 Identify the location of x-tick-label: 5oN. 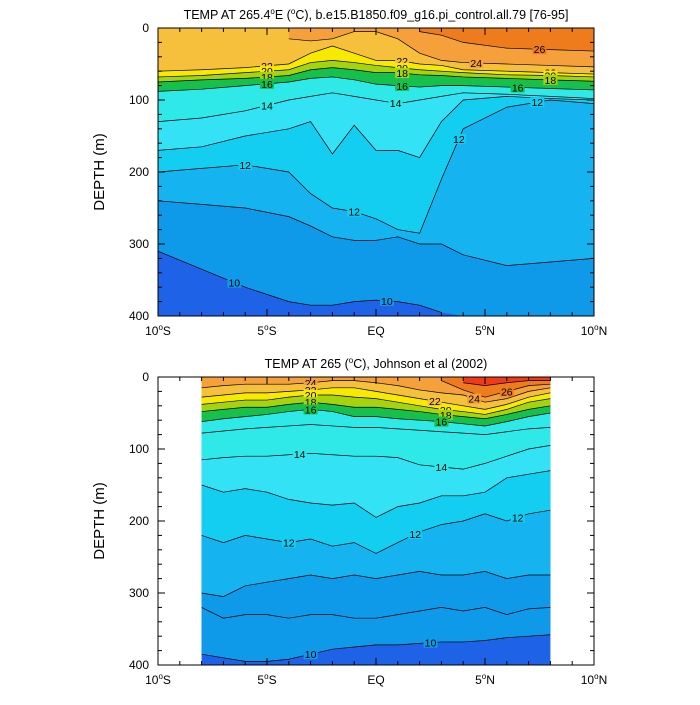
(485, 679).